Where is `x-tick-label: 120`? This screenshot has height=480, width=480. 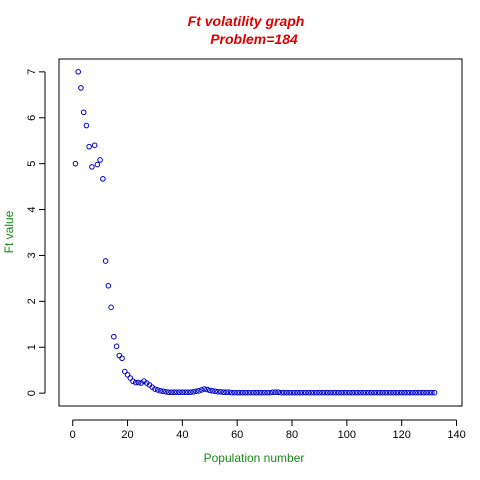
x-tick-label: 120 is located at coordinates (402, 435).